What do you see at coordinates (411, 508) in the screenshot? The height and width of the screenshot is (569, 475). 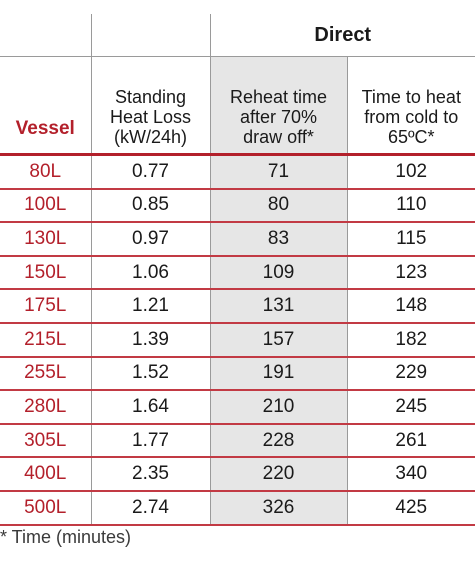 I see `time-to-heat-cell: 425` at bounding box center [411, 508].